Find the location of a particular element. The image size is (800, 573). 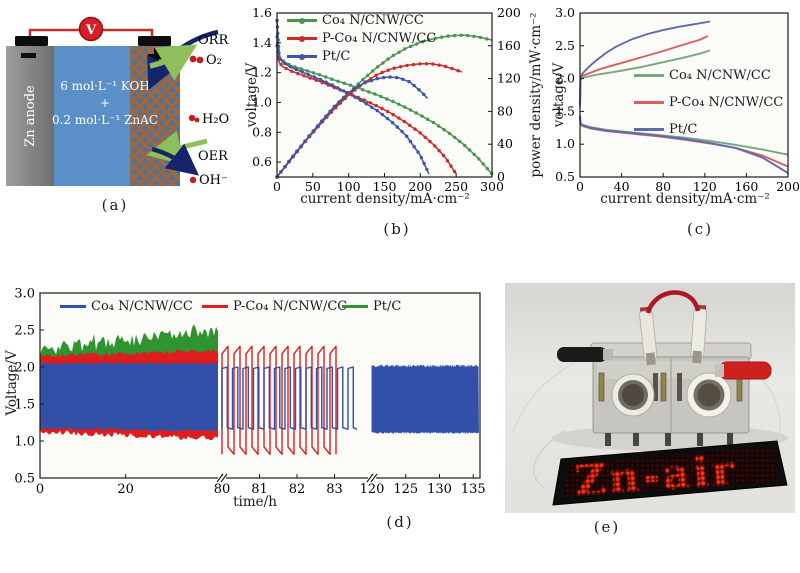

svg-text: 1.5 is located at coordinates (565, 110).